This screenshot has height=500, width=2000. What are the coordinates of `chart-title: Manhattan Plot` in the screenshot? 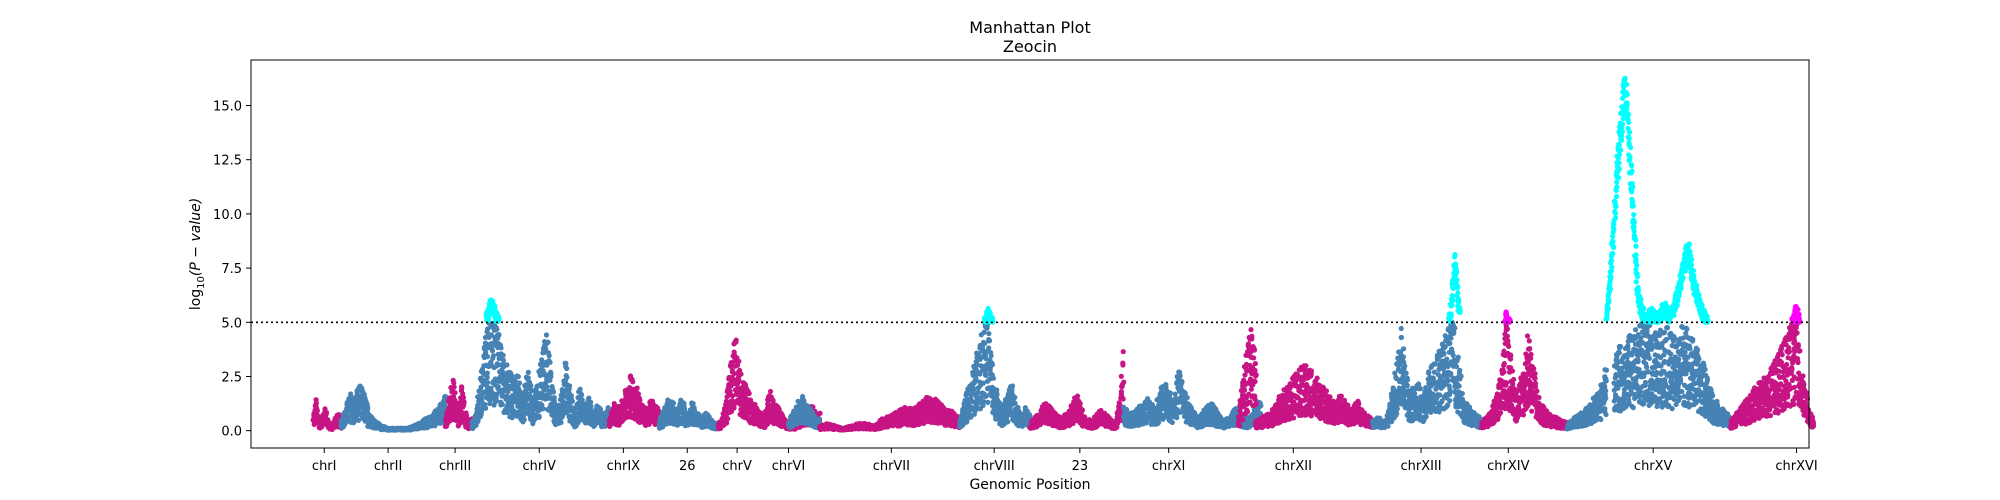 It's located at (1029, 27).